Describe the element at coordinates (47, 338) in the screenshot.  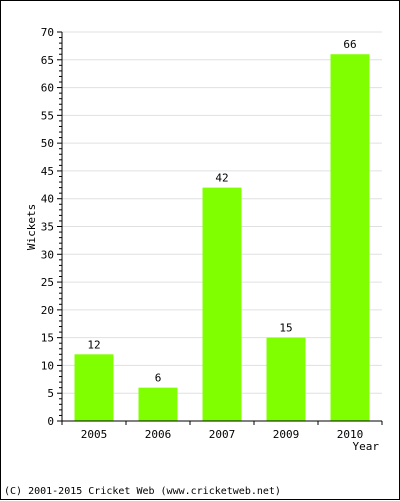
I see `y-tick-label: 15` at that location.